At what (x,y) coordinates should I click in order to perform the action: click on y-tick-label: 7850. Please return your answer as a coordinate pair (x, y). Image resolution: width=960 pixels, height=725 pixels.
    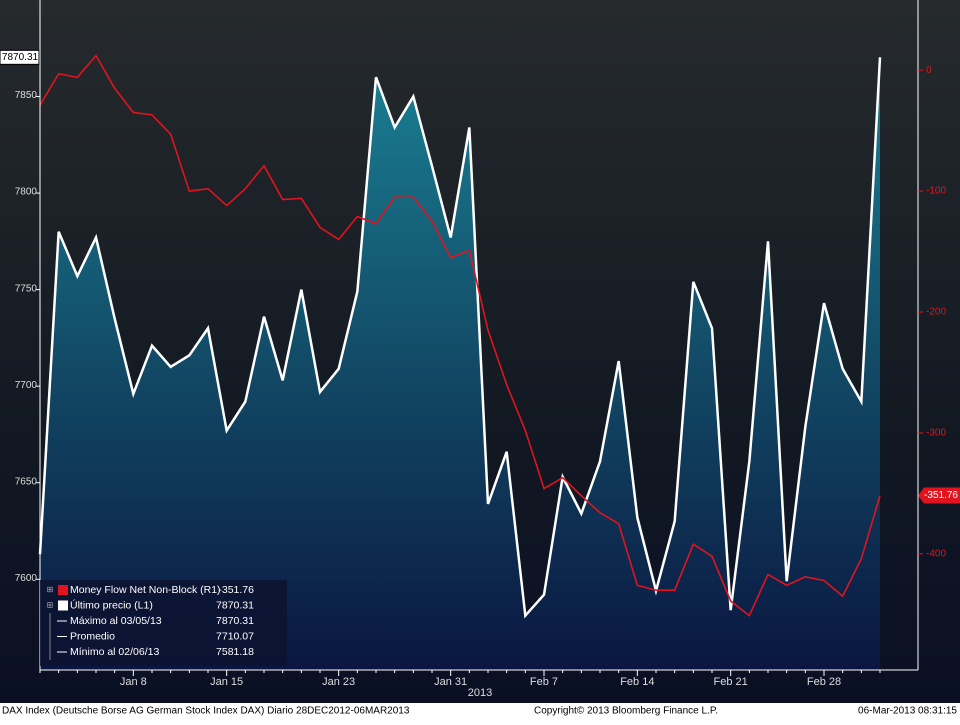
    Looking at the image, I should click on (26, 95).